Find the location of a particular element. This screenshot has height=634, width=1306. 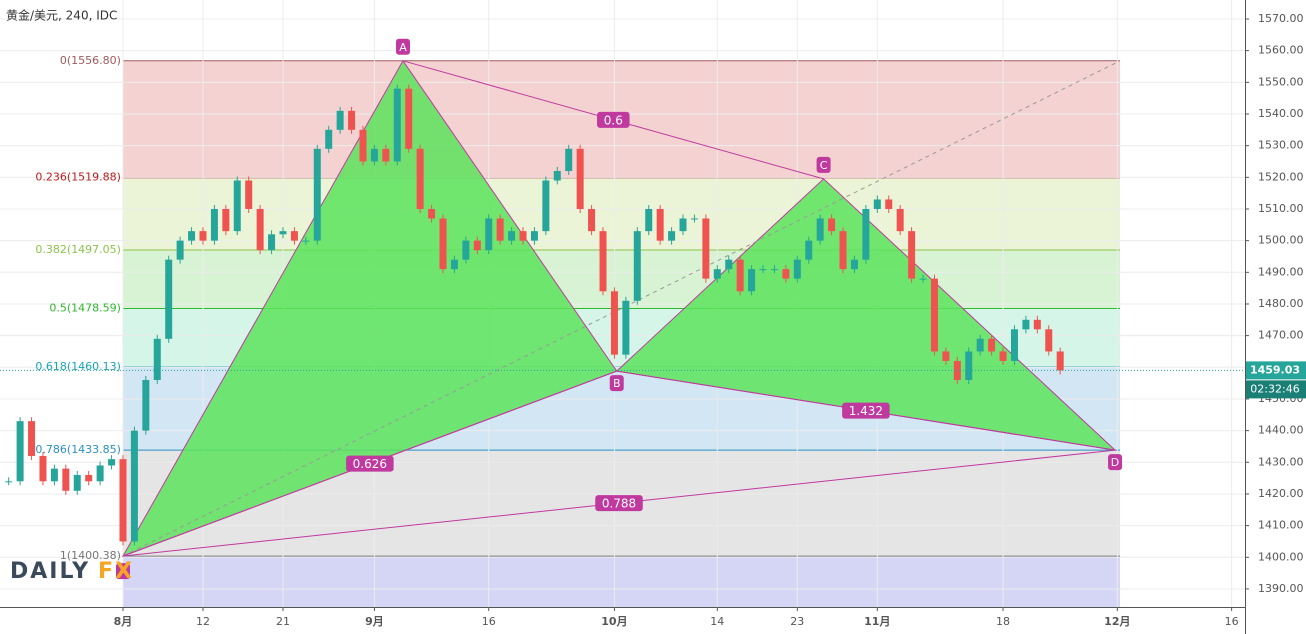

fib-label: 0.786(1433.85) is located at coordinates (78, 449).